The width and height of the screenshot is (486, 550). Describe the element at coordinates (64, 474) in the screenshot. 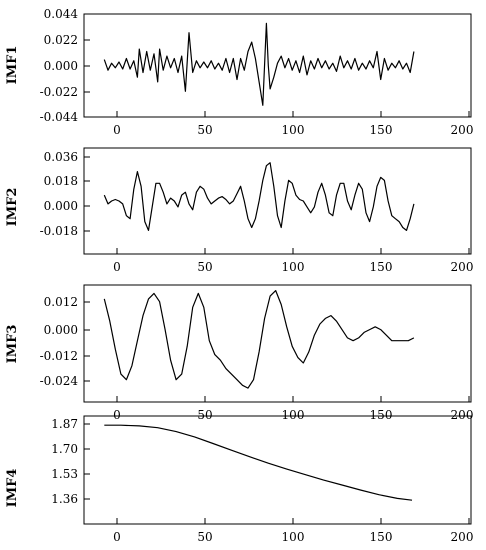

I see `imf4-ytick-label: 1.53` at that location.